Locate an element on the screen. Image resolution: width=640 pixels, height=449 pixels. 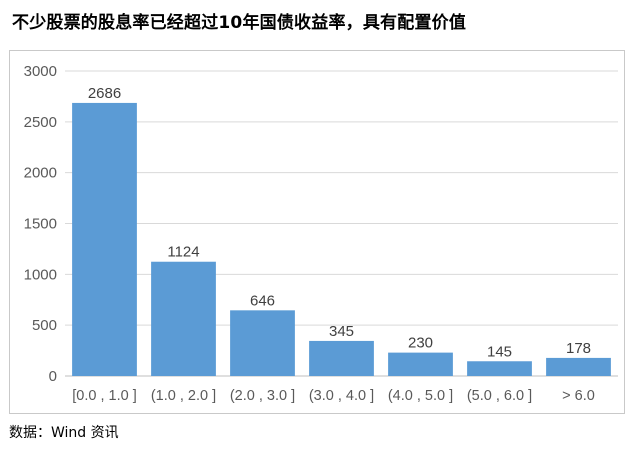
x-tick-label: (5.0 , 6.0 ] is located at coordinates (499, 396).